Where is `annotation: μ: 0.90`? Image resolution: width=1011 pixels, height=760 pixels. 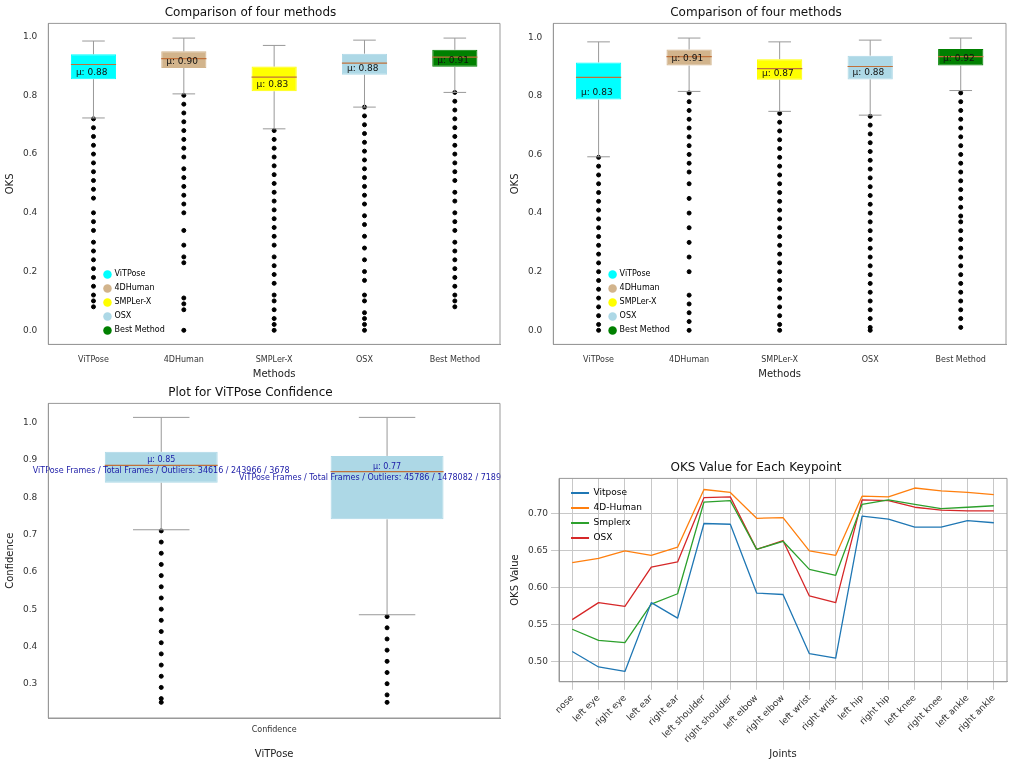 annotation: μ: 0.90 is located at coordinates (182, 60).